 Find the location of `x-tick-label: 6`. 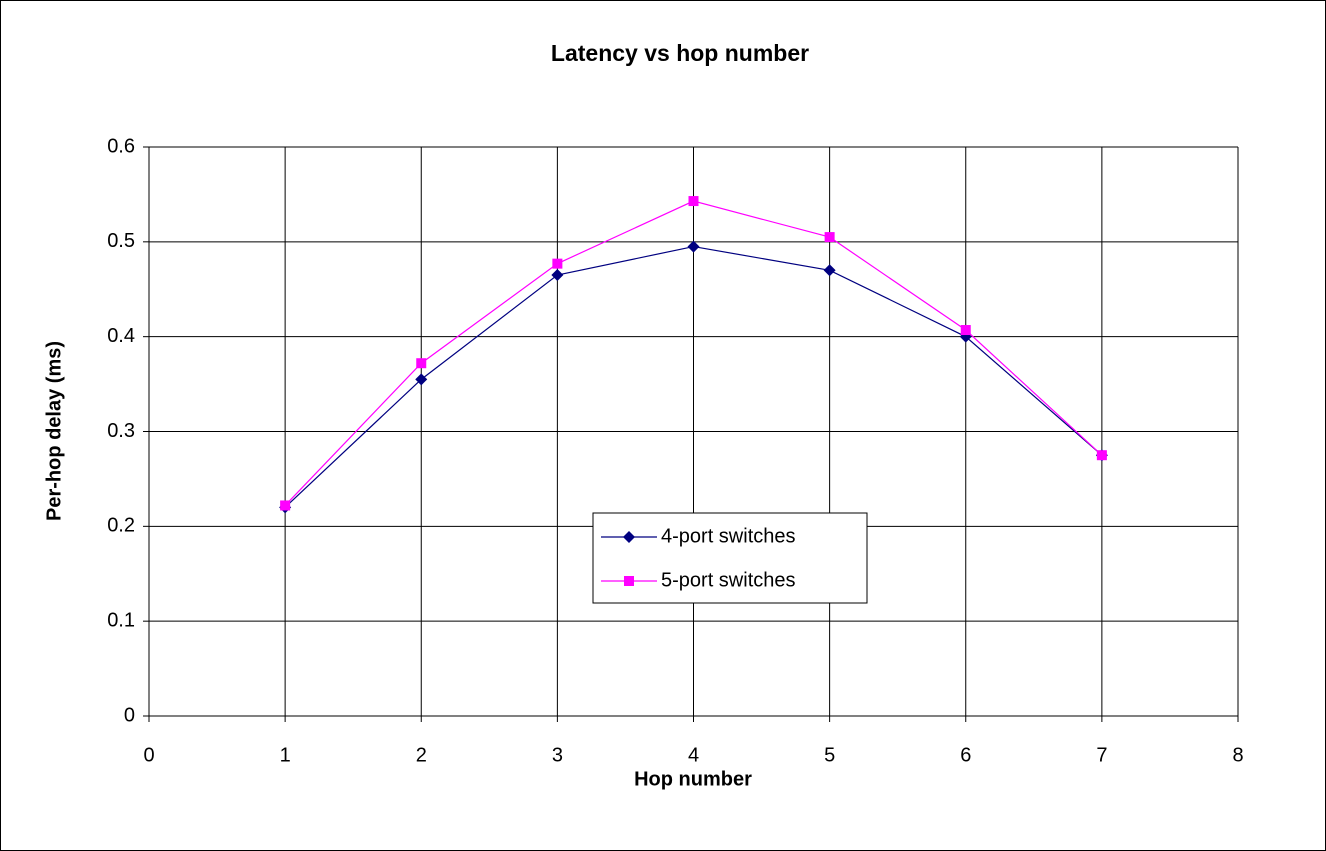

x-tick-label: 6 is located at coordinates (965, 755).